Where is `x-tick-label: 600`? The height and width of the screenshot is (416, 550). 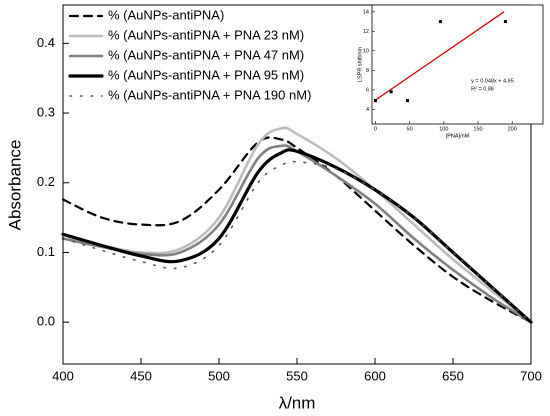 x-tick-label: 600 is located at coordinates (375, 375).